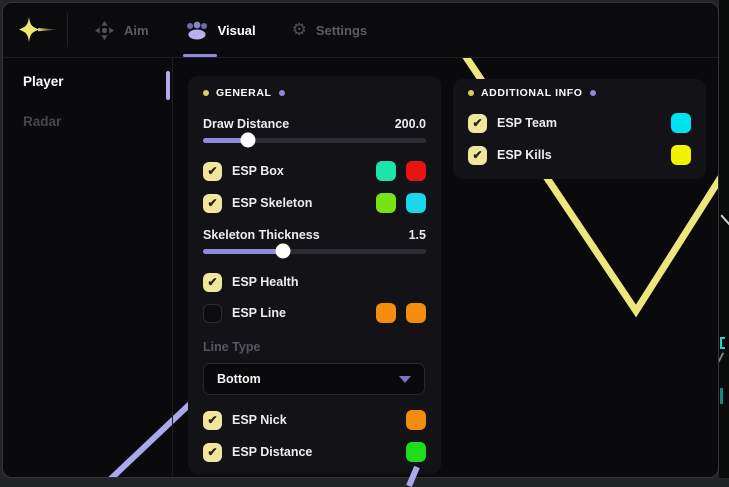 This screenshot has height=487, width=729. I want to click on additional-info-panel: ADDITIONAL INFO ✔ ESP Team ✔ ESP Kills, so click(579, 129).